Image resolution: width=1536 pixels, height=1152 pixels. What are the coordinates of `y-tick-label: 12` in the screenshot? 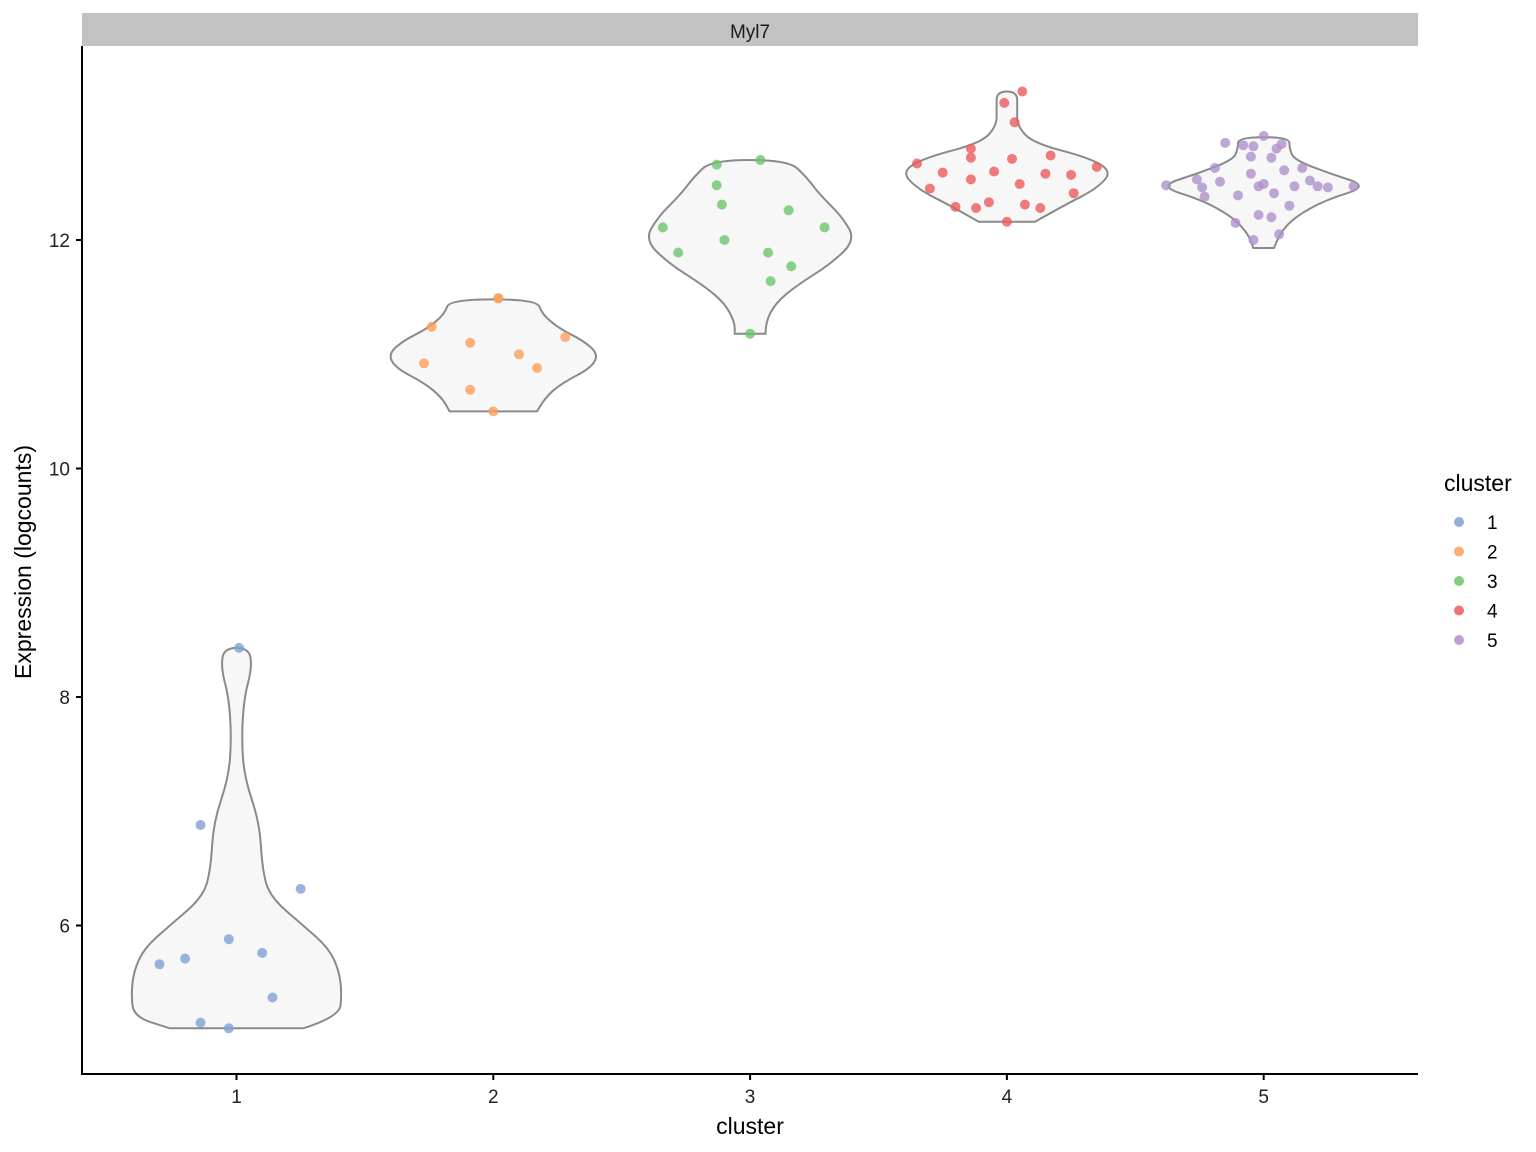 It's located at (59, 241).